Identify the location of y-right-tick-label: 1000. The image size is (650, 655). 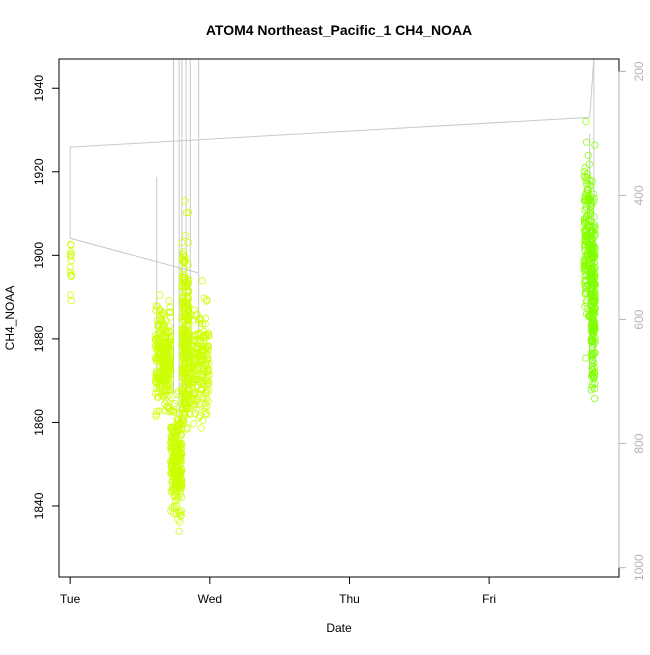
(639, 567).